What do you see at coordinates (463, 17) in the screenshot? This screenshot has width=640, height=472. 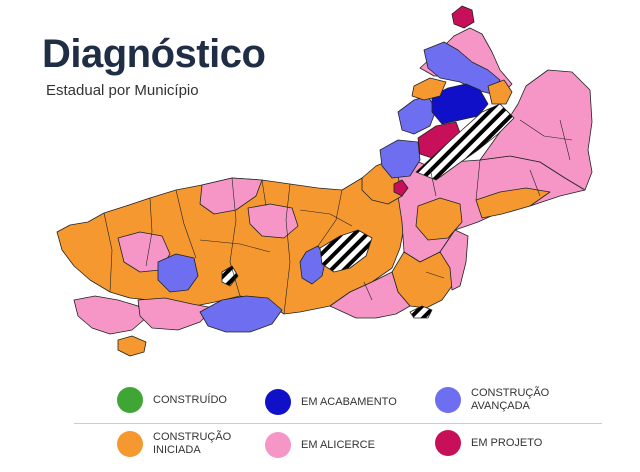 I see `region-em-projeto-top` at bounding box center [463, 17].